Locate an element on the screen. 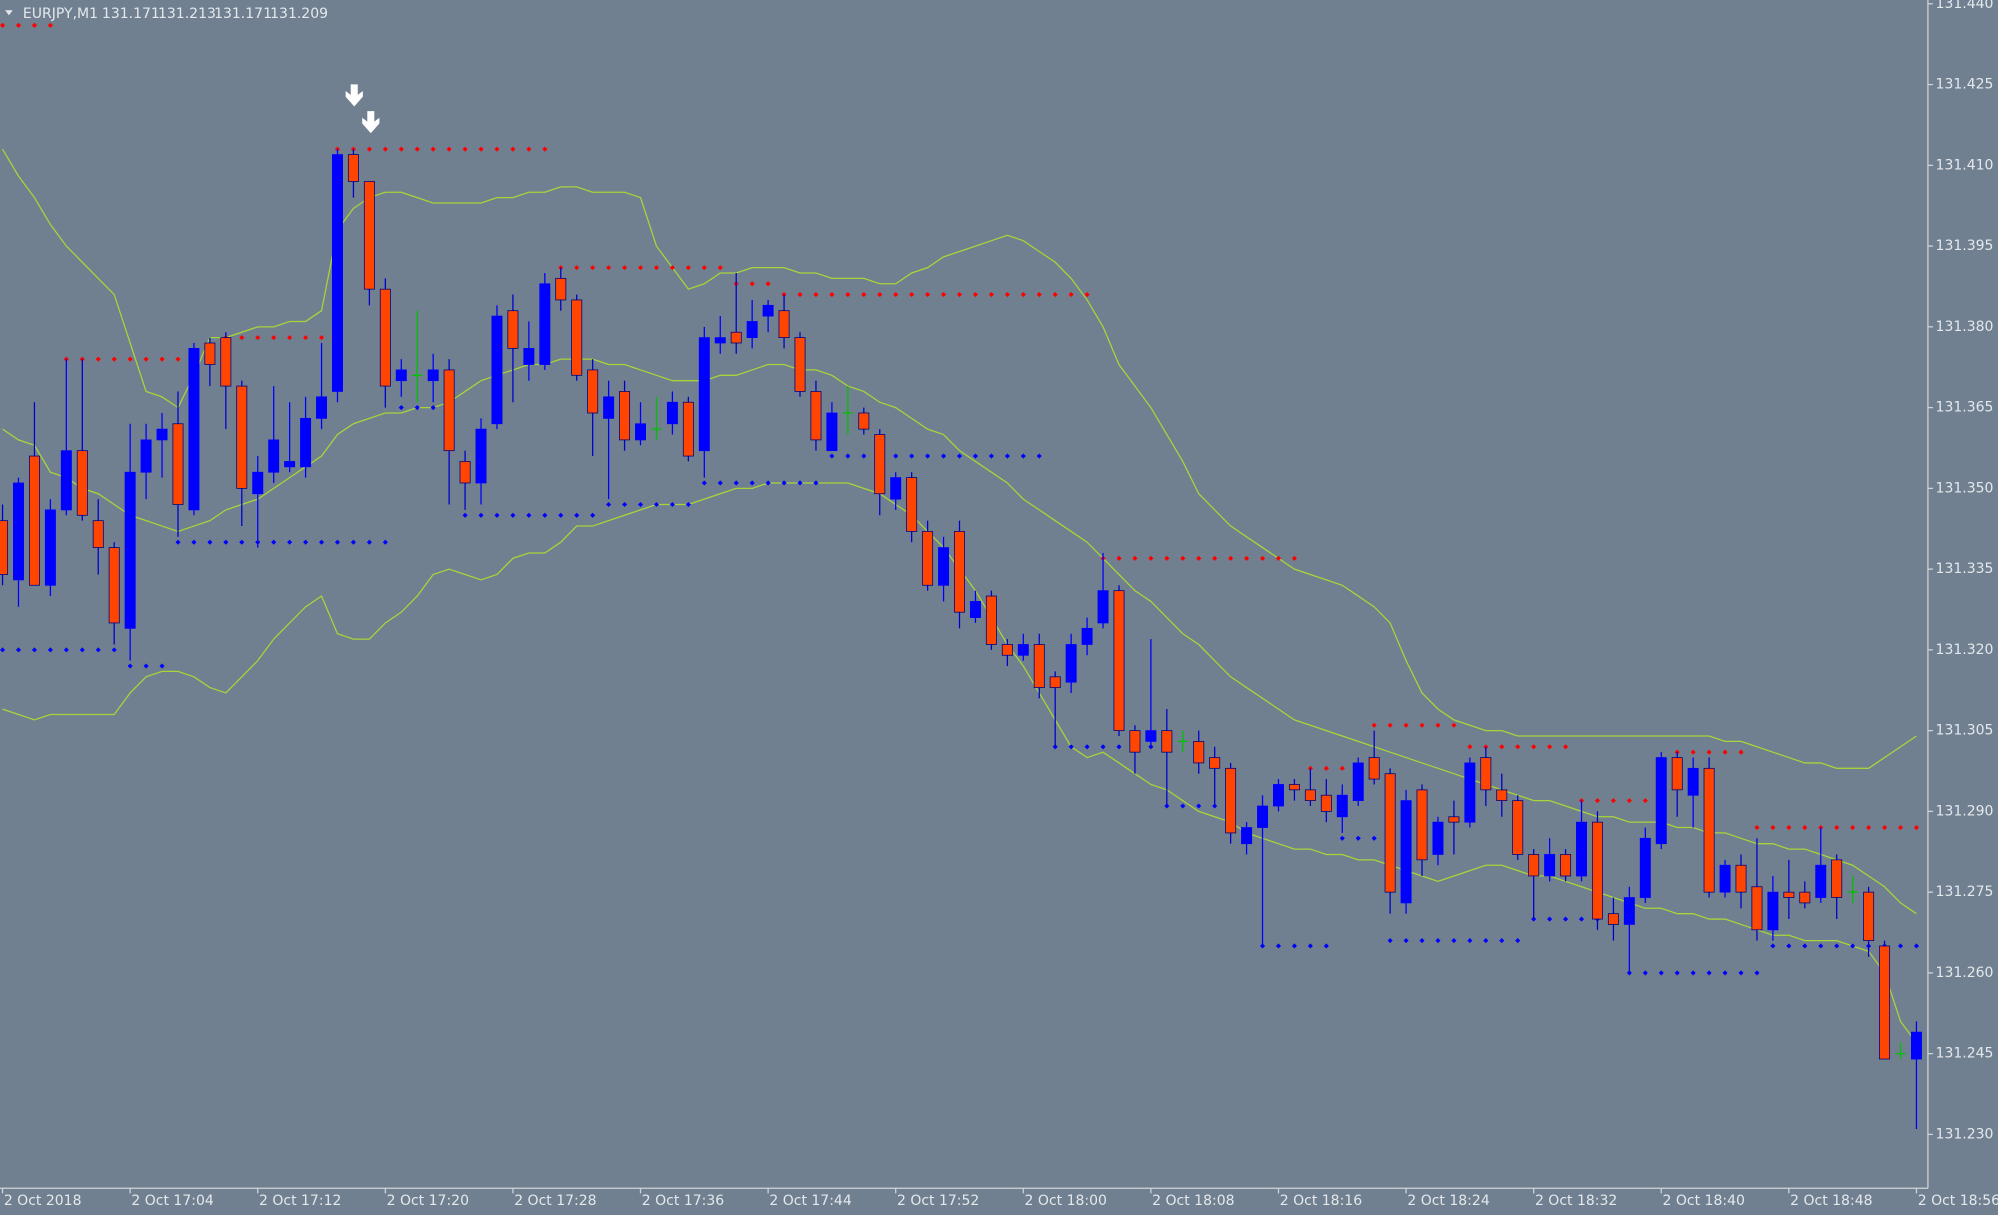 This screenshot has width=1998, height=1215. quote-low: 131.171 is located at coordinates (243, 14).